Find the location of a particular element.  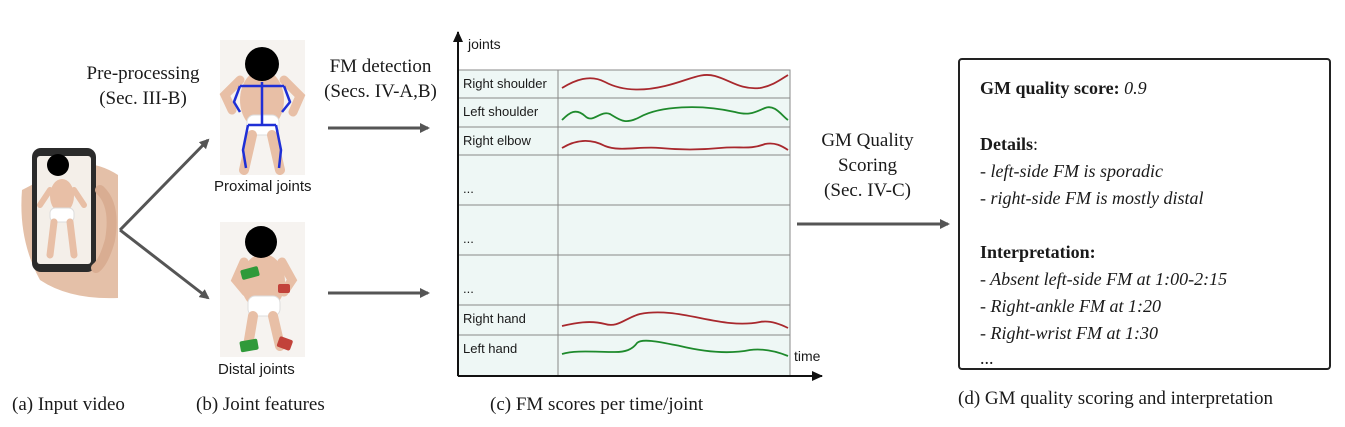

right-shoulder-curve is located at coordinates (675, 82).